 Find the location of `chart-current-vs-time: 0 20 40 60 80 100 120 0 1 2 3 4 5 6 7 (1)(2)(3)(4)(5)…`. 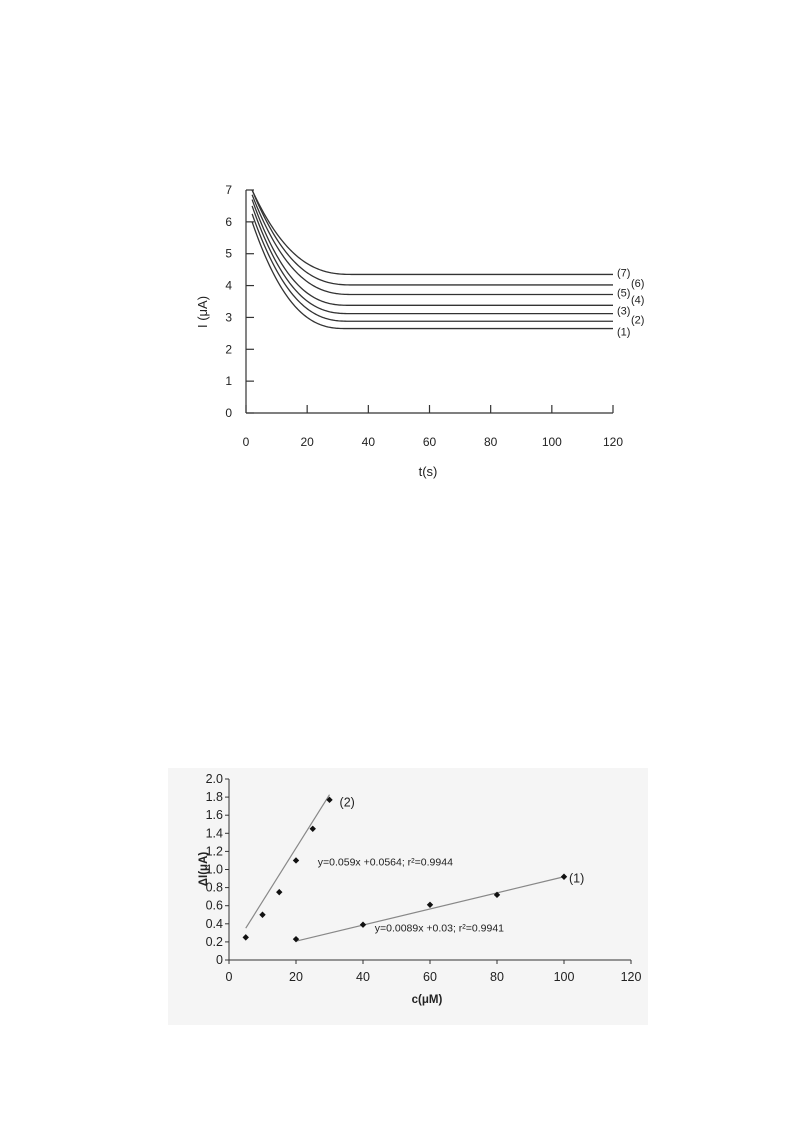

chart-current-vs-time: 0 20 40 60 80 100 120 0 1 2 3 4 5 6 7 (1)(2)(3)(4)(5)… is located at coordinates (419, 331).